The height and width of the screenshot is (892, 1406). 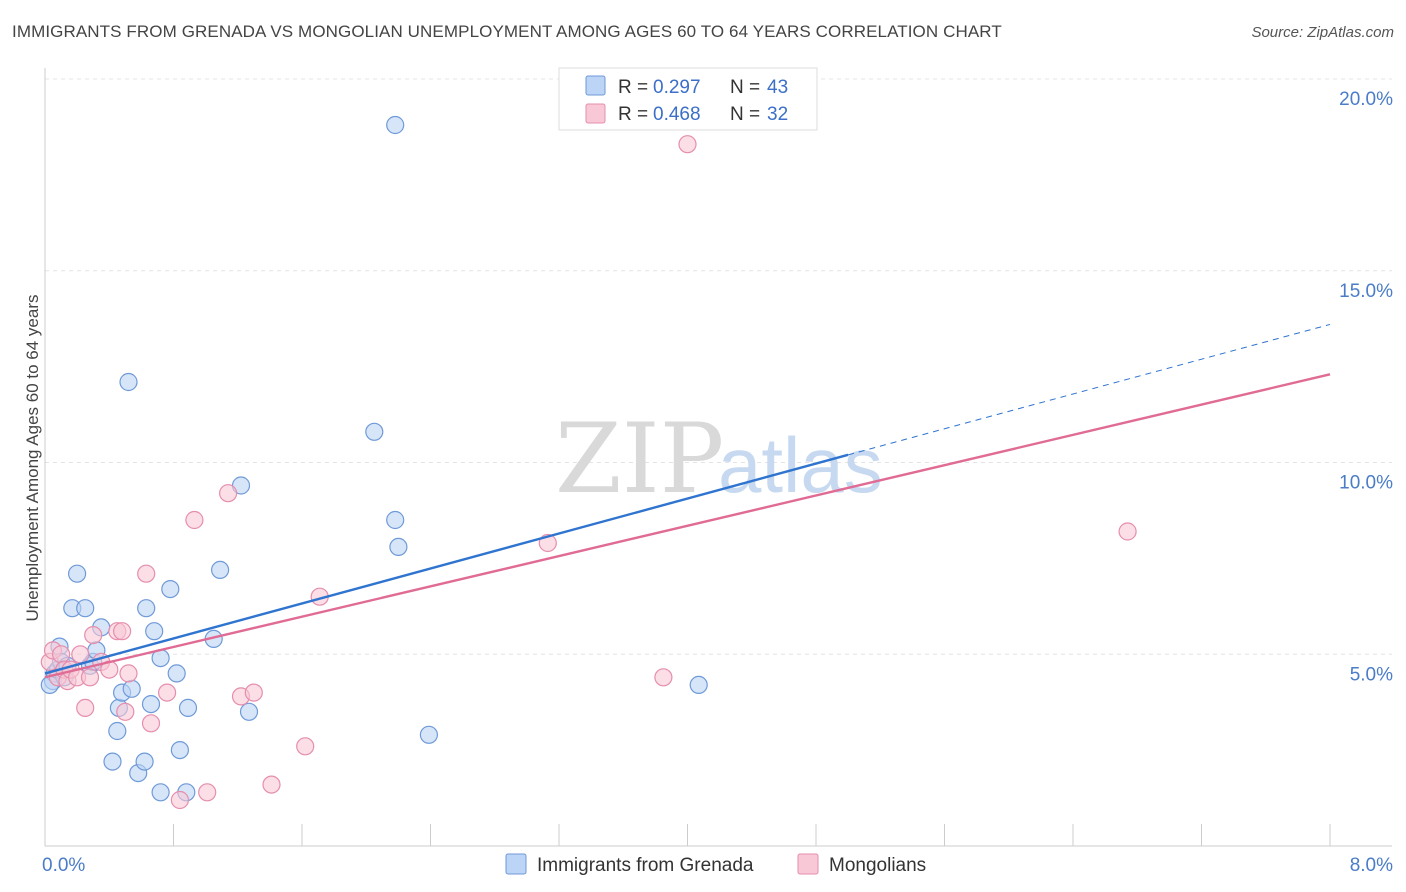 What do you see at coordinates (877, 865) in the screenshot?
I see `series-legend-label-mongolians: Mongolians` at bounding box center [877, 865].